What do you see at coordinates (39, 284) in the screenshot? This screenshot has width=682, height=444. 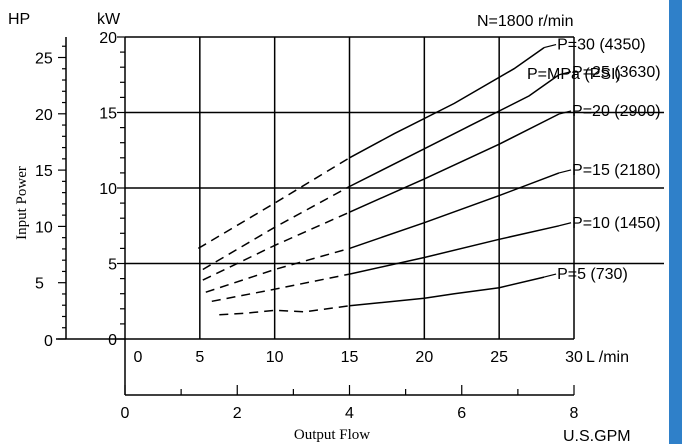 I see `hp-tick-label: 5` at bounding box center [39, 284].